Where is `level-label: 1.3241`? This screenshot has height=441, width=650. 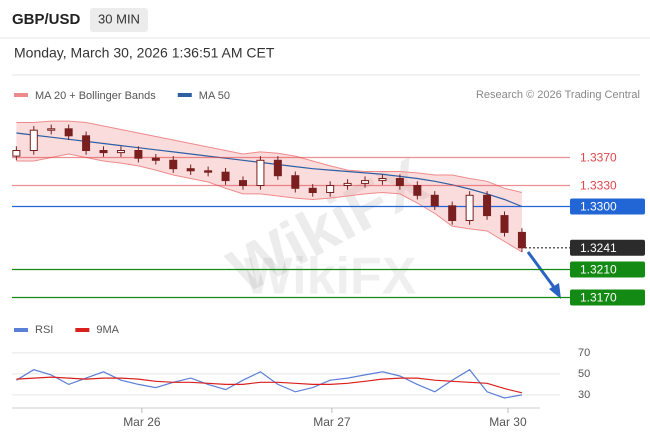 level-label: 1.3241 is located at coordinates (598, 248).